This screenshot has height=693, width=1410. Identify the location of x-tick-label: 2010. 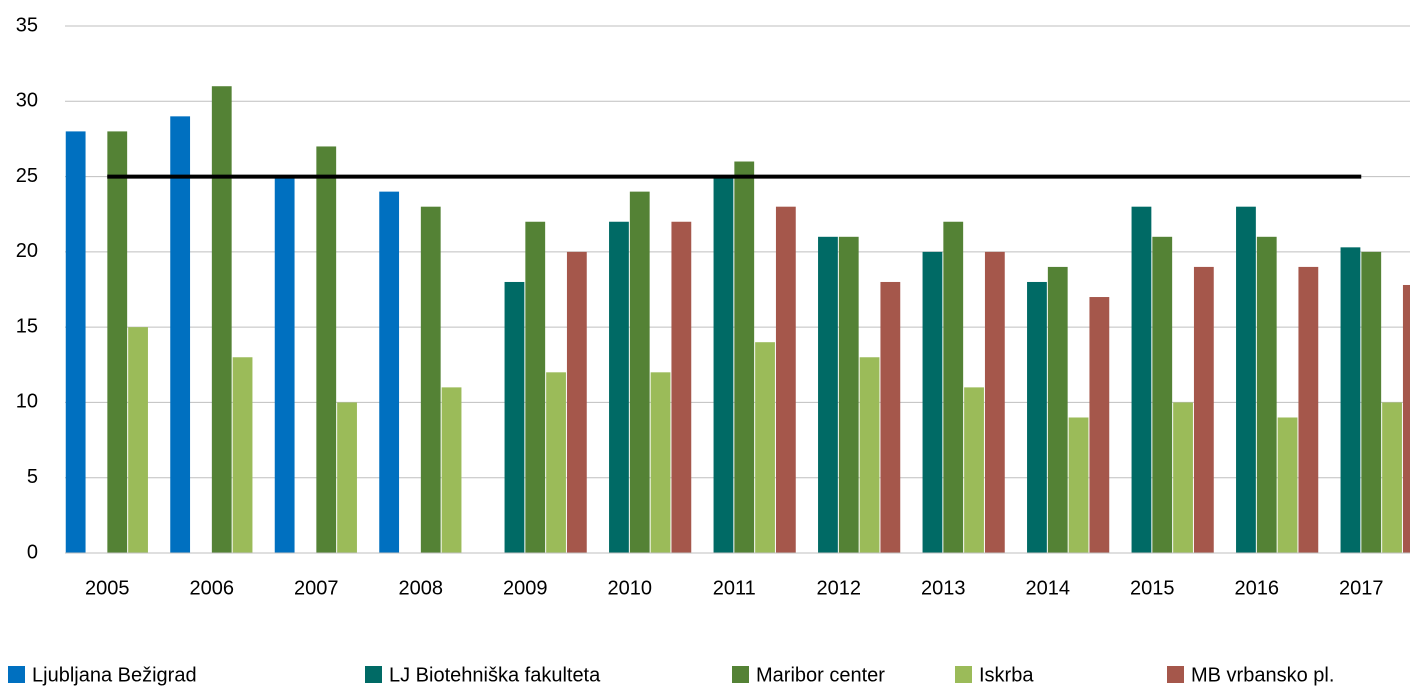
(630, 588).